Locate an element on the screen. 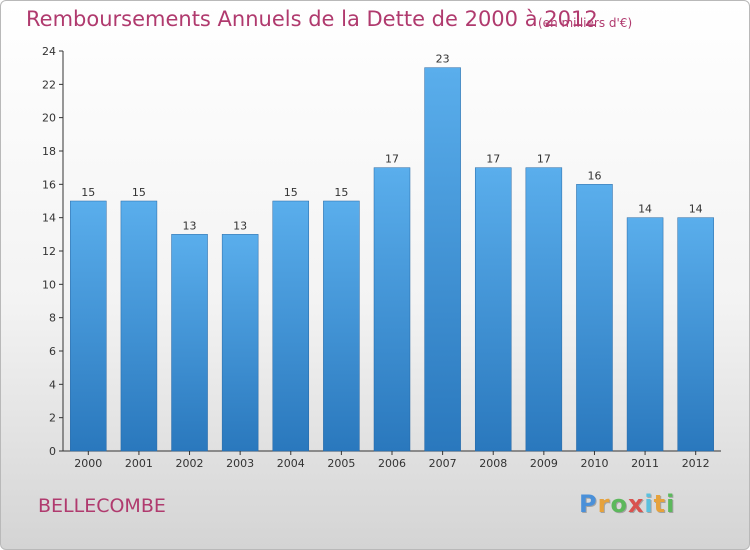 The height and width of the screenshot is (550, 750). data-label: 16 is located at coordinates (594, 175).